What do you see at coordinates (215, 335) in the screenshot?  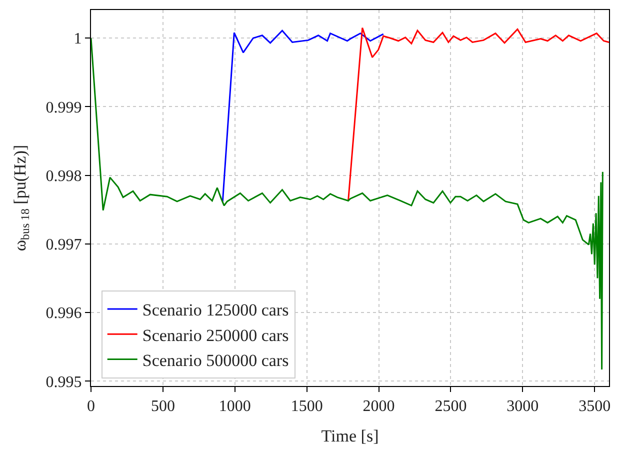 I see `legend-label: Scenario 250000 cars` at bounding box center [215, 335].